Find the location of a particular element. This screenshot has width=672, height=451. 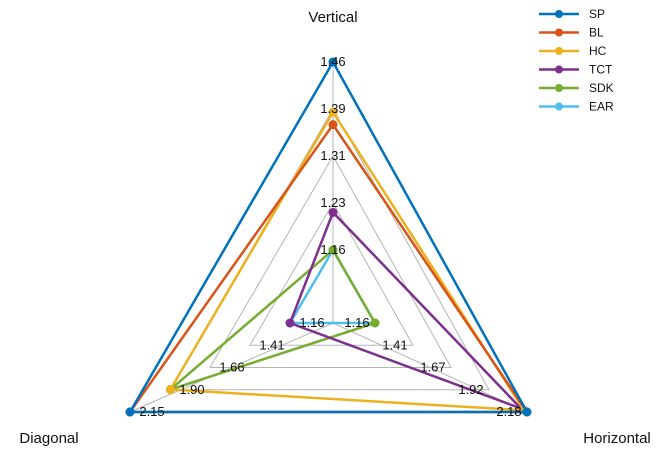

legend-label: BL is located at coordinates (596, 33).